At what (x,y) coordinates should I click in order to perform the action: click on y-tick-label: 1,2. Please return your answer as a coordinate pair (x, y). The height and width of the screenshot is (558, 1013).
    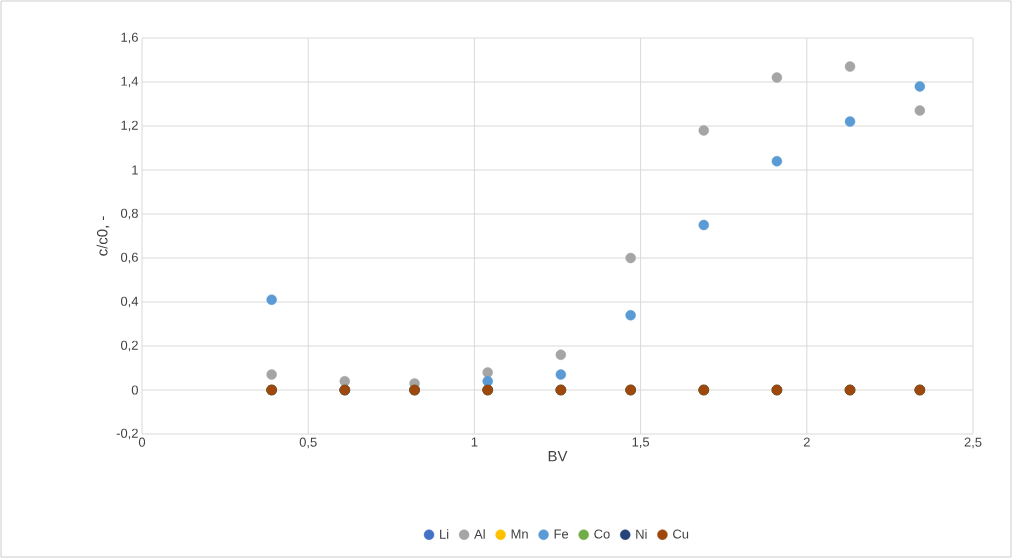
    Looking at the image, I should click on (129, 126).